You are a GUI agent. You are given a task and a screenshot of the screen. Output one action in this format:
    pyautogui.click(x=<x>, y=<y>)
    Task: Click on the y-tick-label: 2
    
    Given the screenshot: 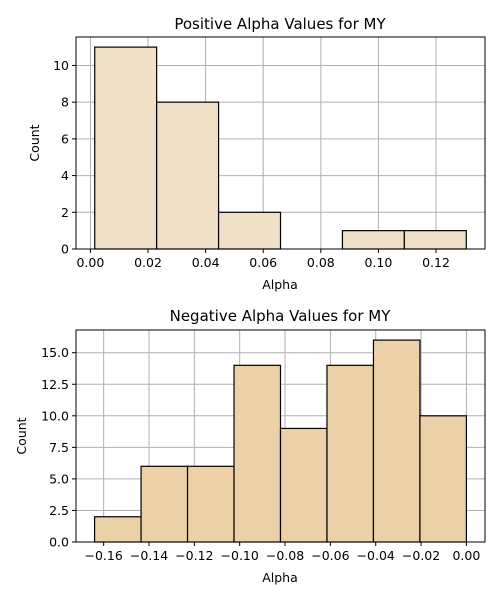 What is the action you would take?
    pyautogui.click(x=65, y=212)
    